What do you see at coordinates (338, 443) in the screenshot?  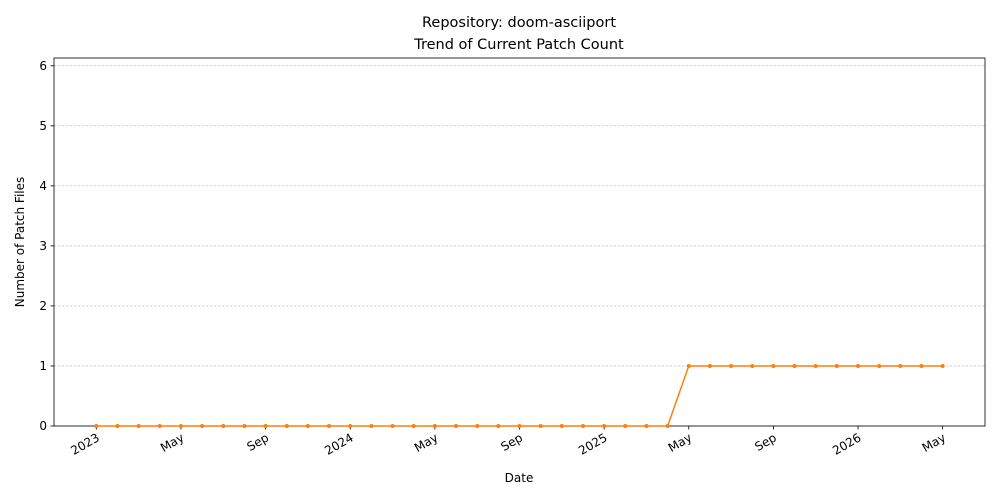 I see `x-tick-label: 2024` at bounding box center [338, 443].